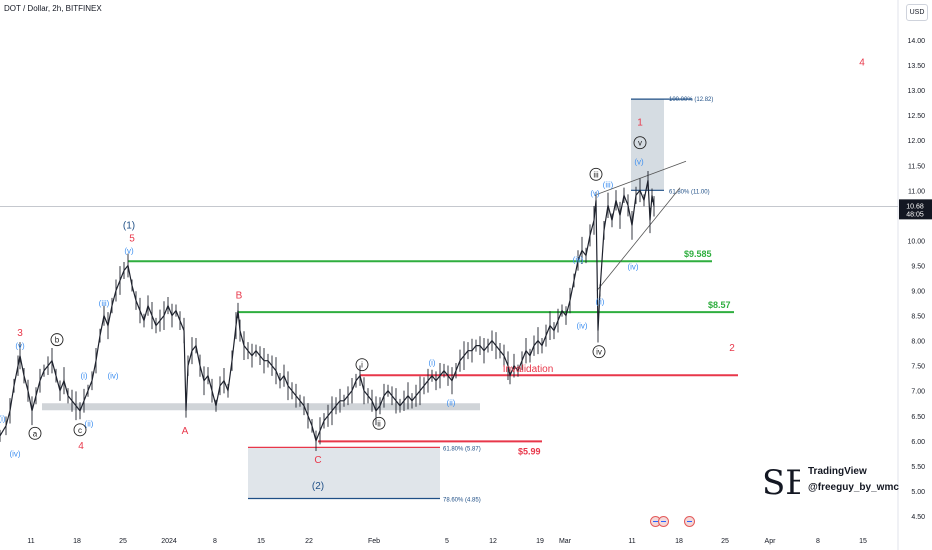 The width and height of the screenshot is (932, 550). I want to click on wave-label: C, so click(317, 460).